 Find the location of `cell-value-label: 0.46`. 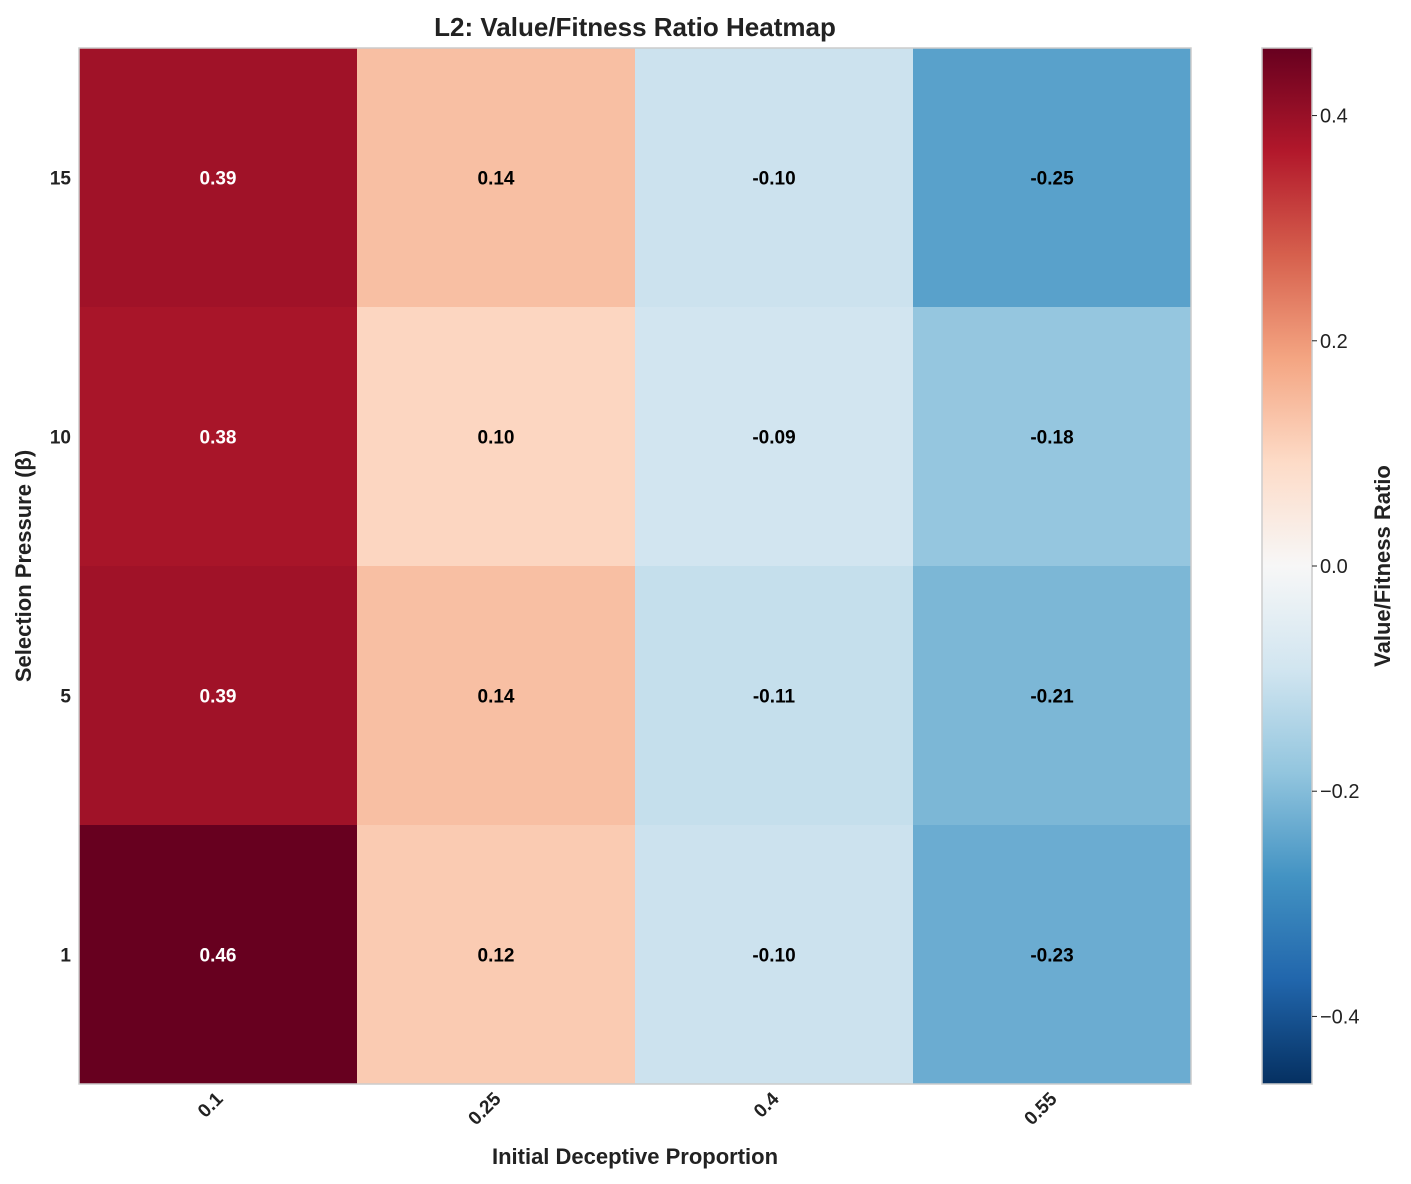

cell-value-label: 0.46 is located at coordinates (218, 956).